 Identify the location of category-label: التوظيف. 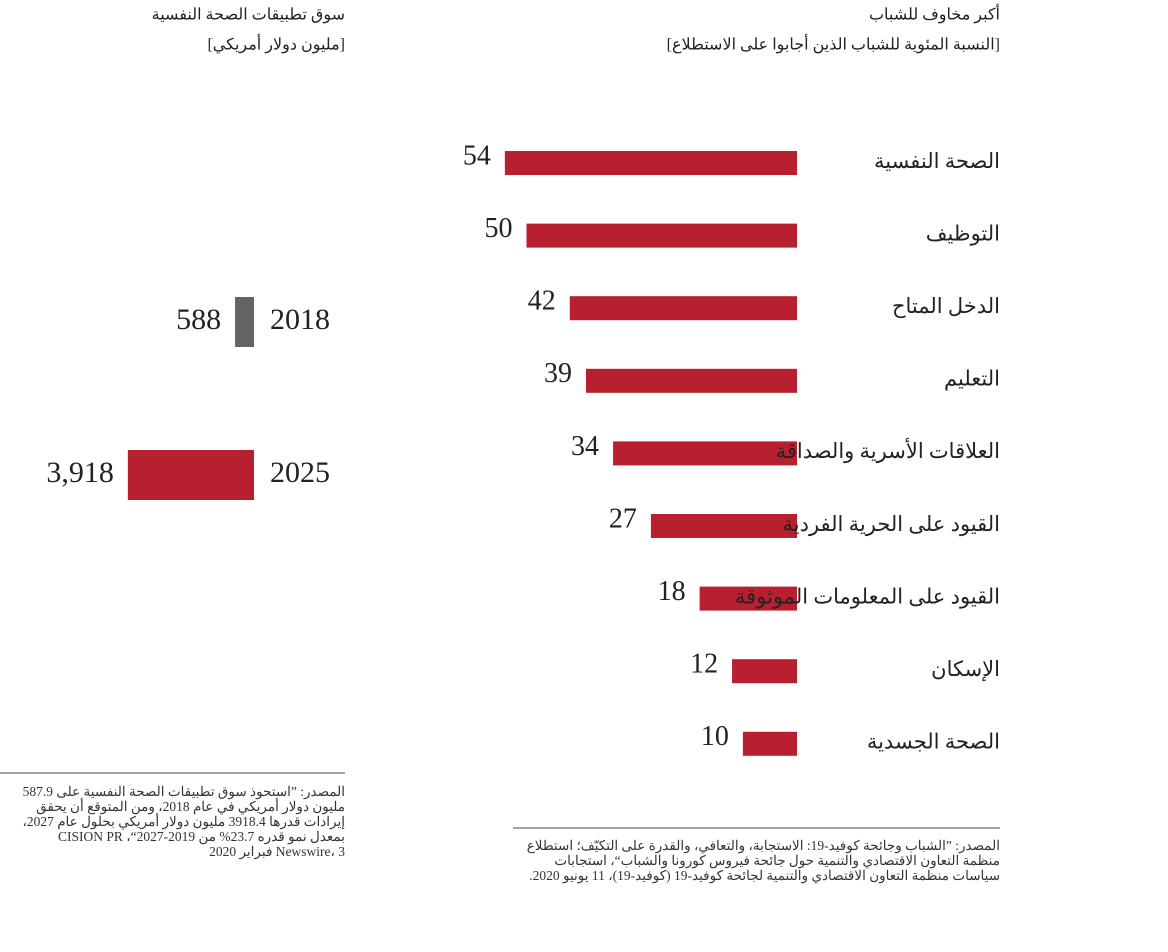
(963, 233).